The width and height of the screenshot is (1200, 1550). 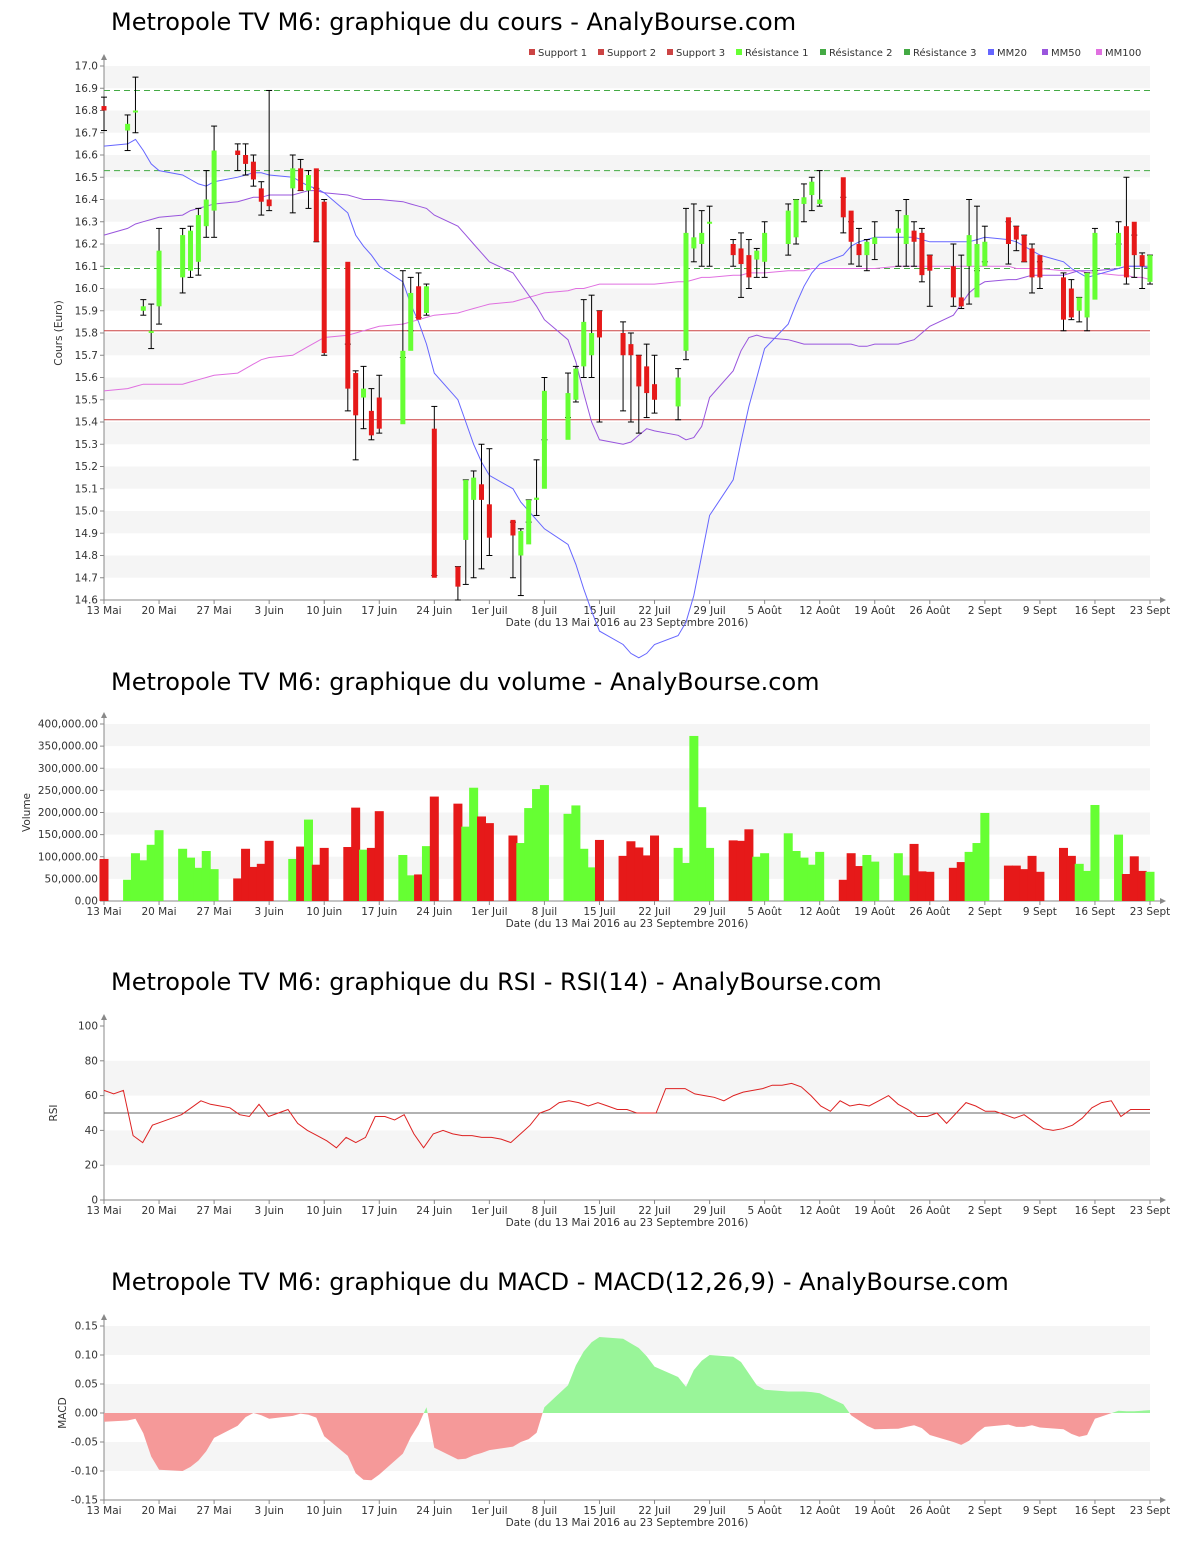 What do you see at coordinates (54, 1112) in the screenshot?
I see `y-axis-label: RSI` at bounding box center [54, 1112].